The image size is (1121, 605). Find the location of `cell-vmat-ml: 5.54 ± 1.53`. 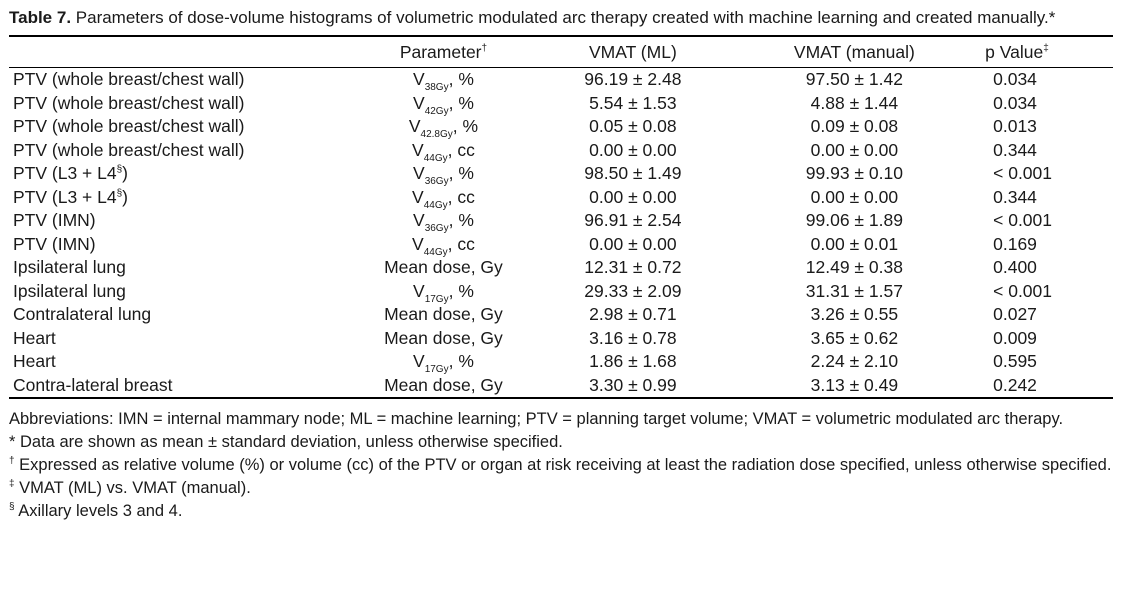

cell-vmat-ml: 5.54 ± 1.53 is located at coordinates (633, 102).